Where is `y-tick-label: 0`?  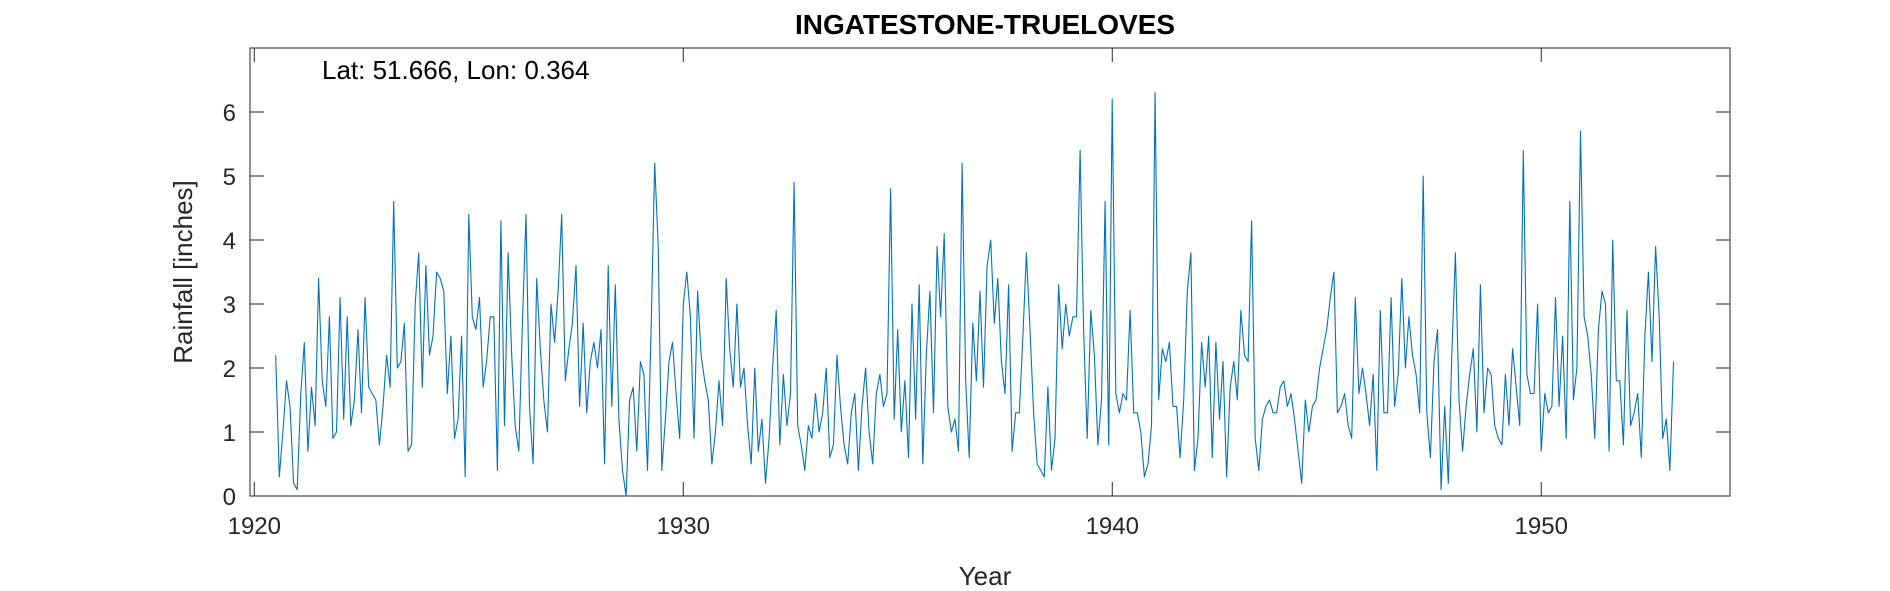
y-tick-label: 0 is located at coordinates (229, 497).